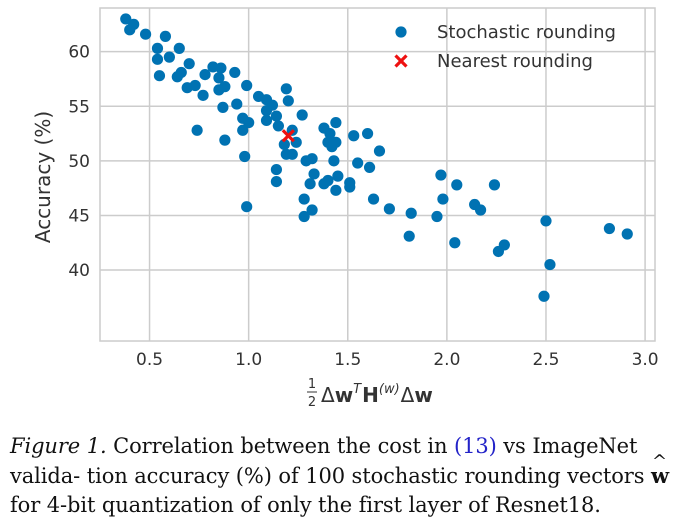 This screenshot has height=528, width=700. What do you see at coordinates (475, 446) in the screenshot?
I see `caption-equation-ref: (13)` at bounding box center [475, 446].